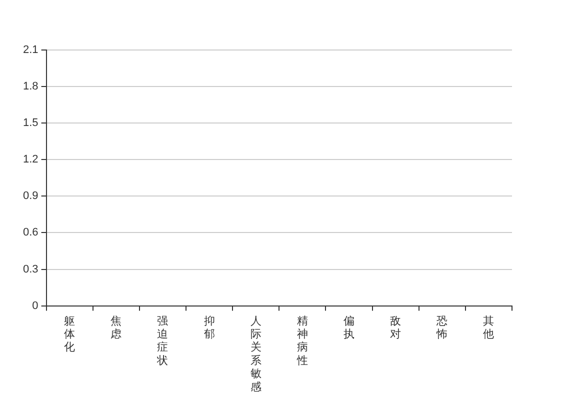 This screenshot has height=400, width=567. What do you see at coordinates (30, 123) in the screenshot?
I see `y-tick-label: 1.5` at bounding box center [30, 123].